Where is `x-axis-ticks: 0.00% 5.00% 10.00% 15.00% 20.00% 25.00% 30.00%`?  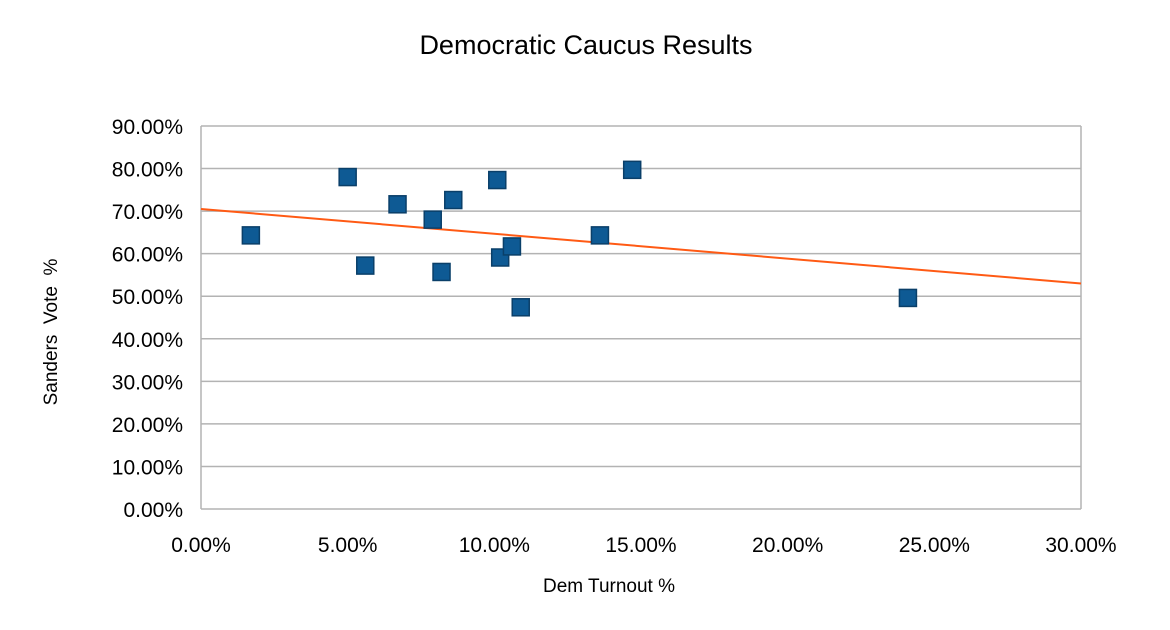
x-axis-ticks: 0.00% 5.00% 10.00% 15.00% 20.00% 25.00% 30.00% is located at coordinates (643, 545).